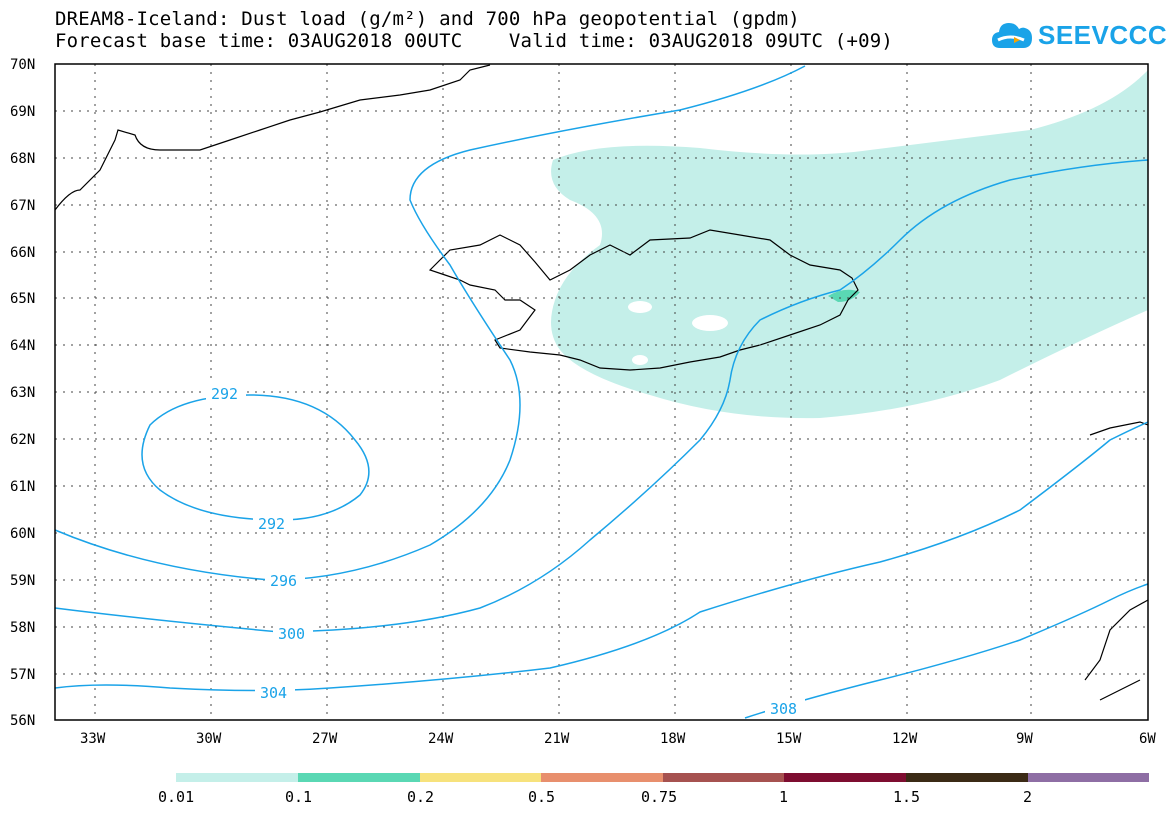 The height and width of the screenshot is (815, 1175). Describe the element at coordinates (325, 739) in the screenshot. I see `lon-label: 27W` at that location.